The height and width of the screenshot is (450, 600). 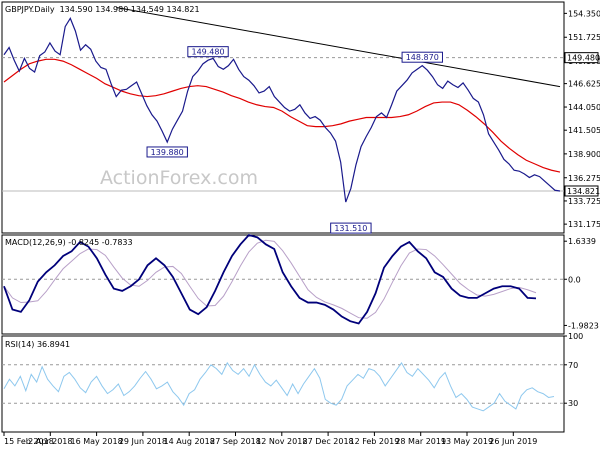 What do you see at coordinates (574, 279) in the screenshot?
I see `macd-tick-label: 0.0` at bounding box center [574, 279].